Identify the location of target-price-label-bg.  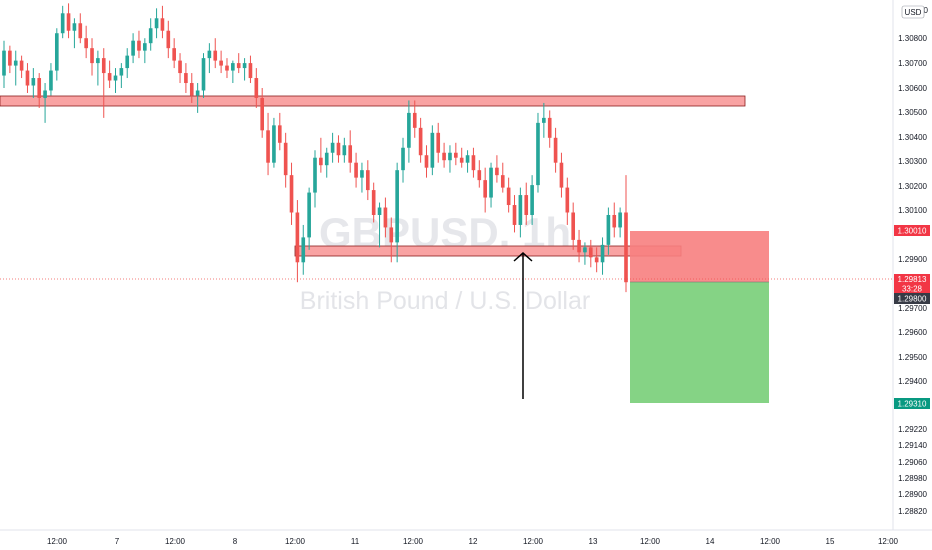
(912, 403).